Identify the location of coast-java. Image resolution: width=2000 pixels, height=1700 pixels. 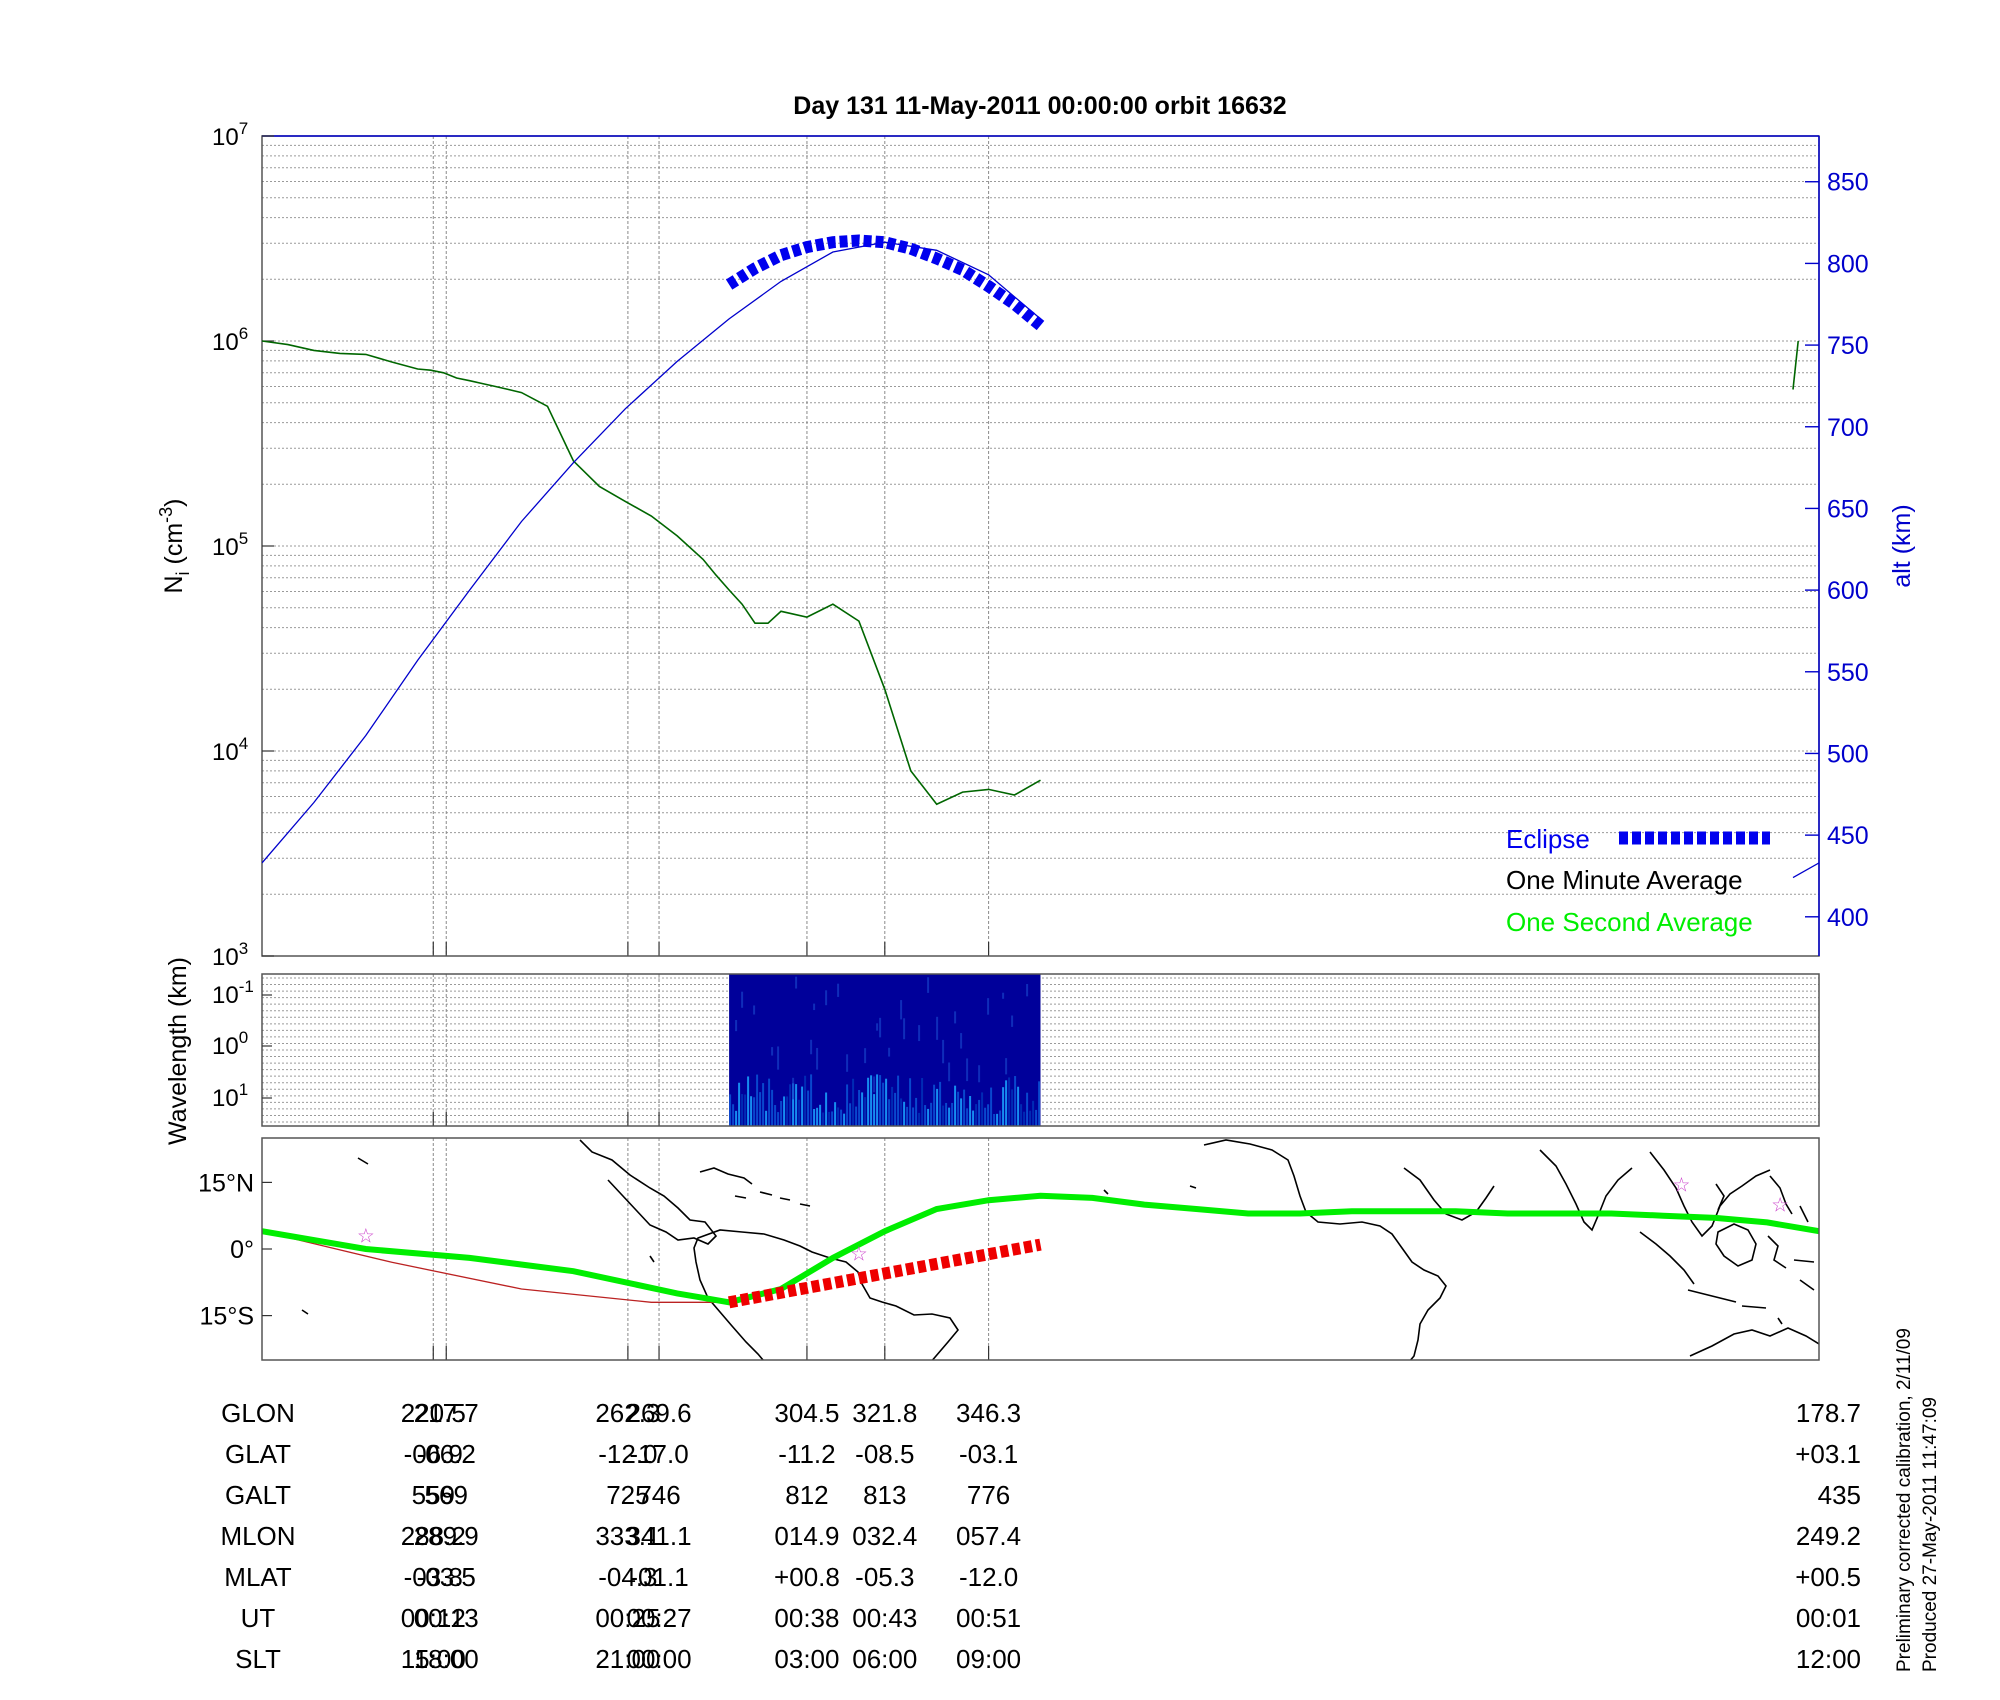
(1727, 1299).